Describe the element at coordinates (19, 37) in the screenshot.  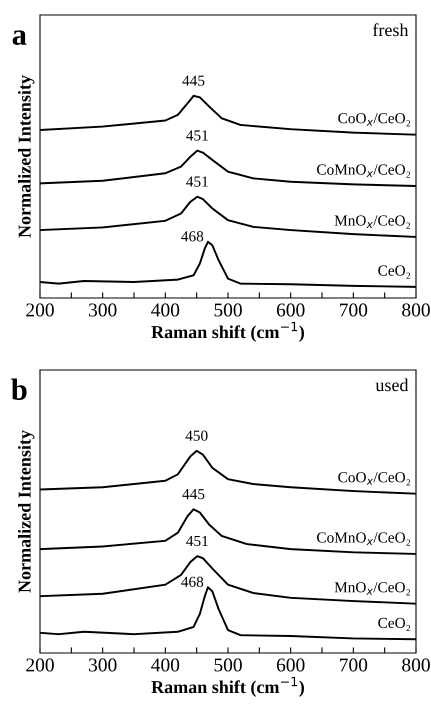
I see `text: a` at that location.